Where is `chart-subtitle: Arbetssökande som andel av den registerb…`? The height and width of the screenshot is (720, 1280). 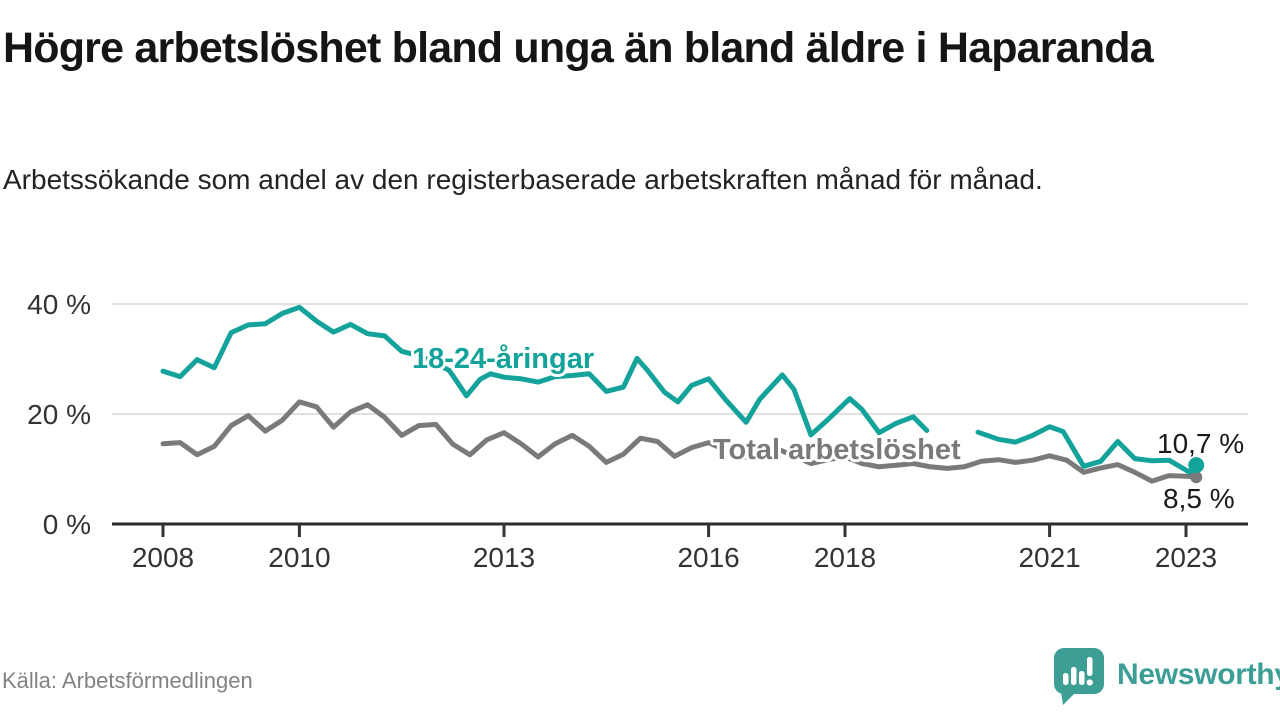
chart-subtitle: Arbetssökande som andel av den registerb… is located at coordinates (523, 179).